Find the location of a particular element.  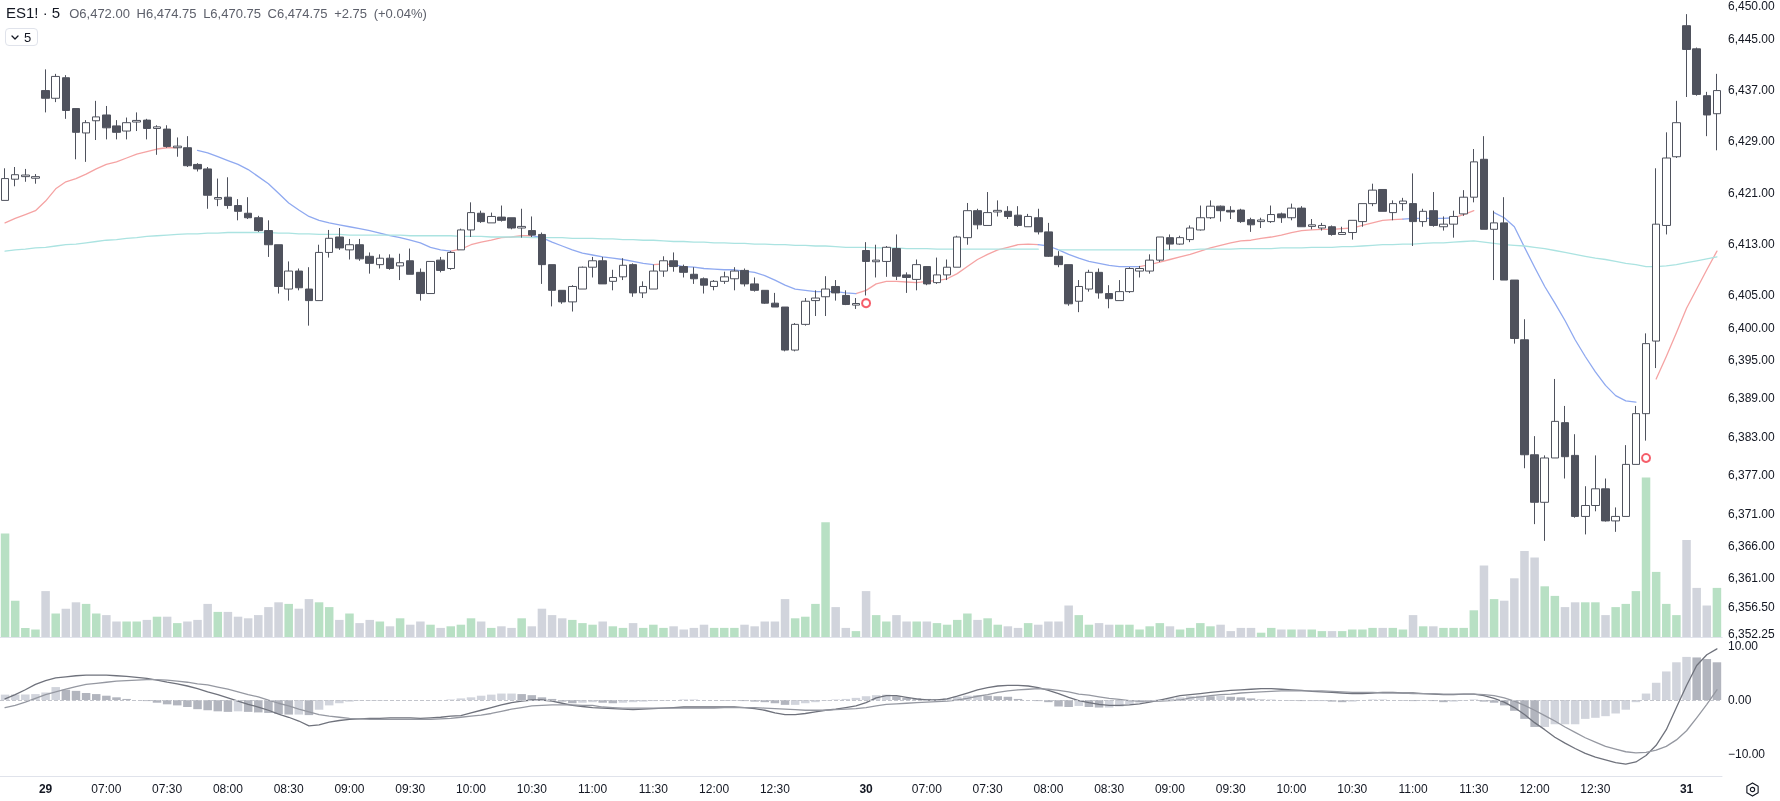

y-tick-label: 0.00 is located at coordinates (1740, 700).